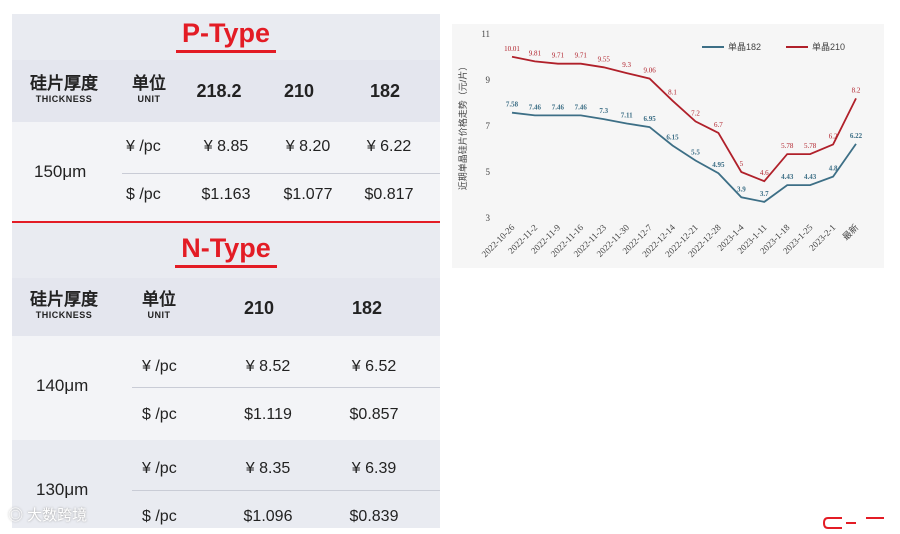  What do you see at coordinates (742, 164) in the screenshot?
I see `data-label: 5` at bounding box center [742, 164].